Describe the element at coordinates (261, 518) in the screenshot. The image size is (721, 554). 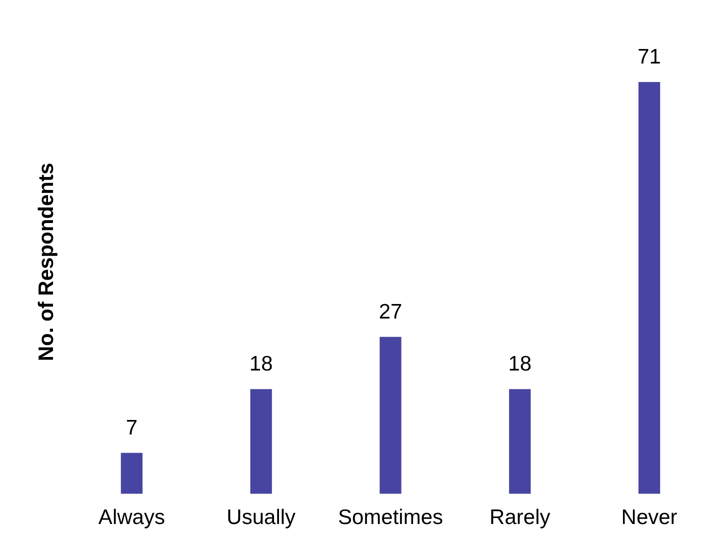
I see `x-tick-label: Usually` at that location.